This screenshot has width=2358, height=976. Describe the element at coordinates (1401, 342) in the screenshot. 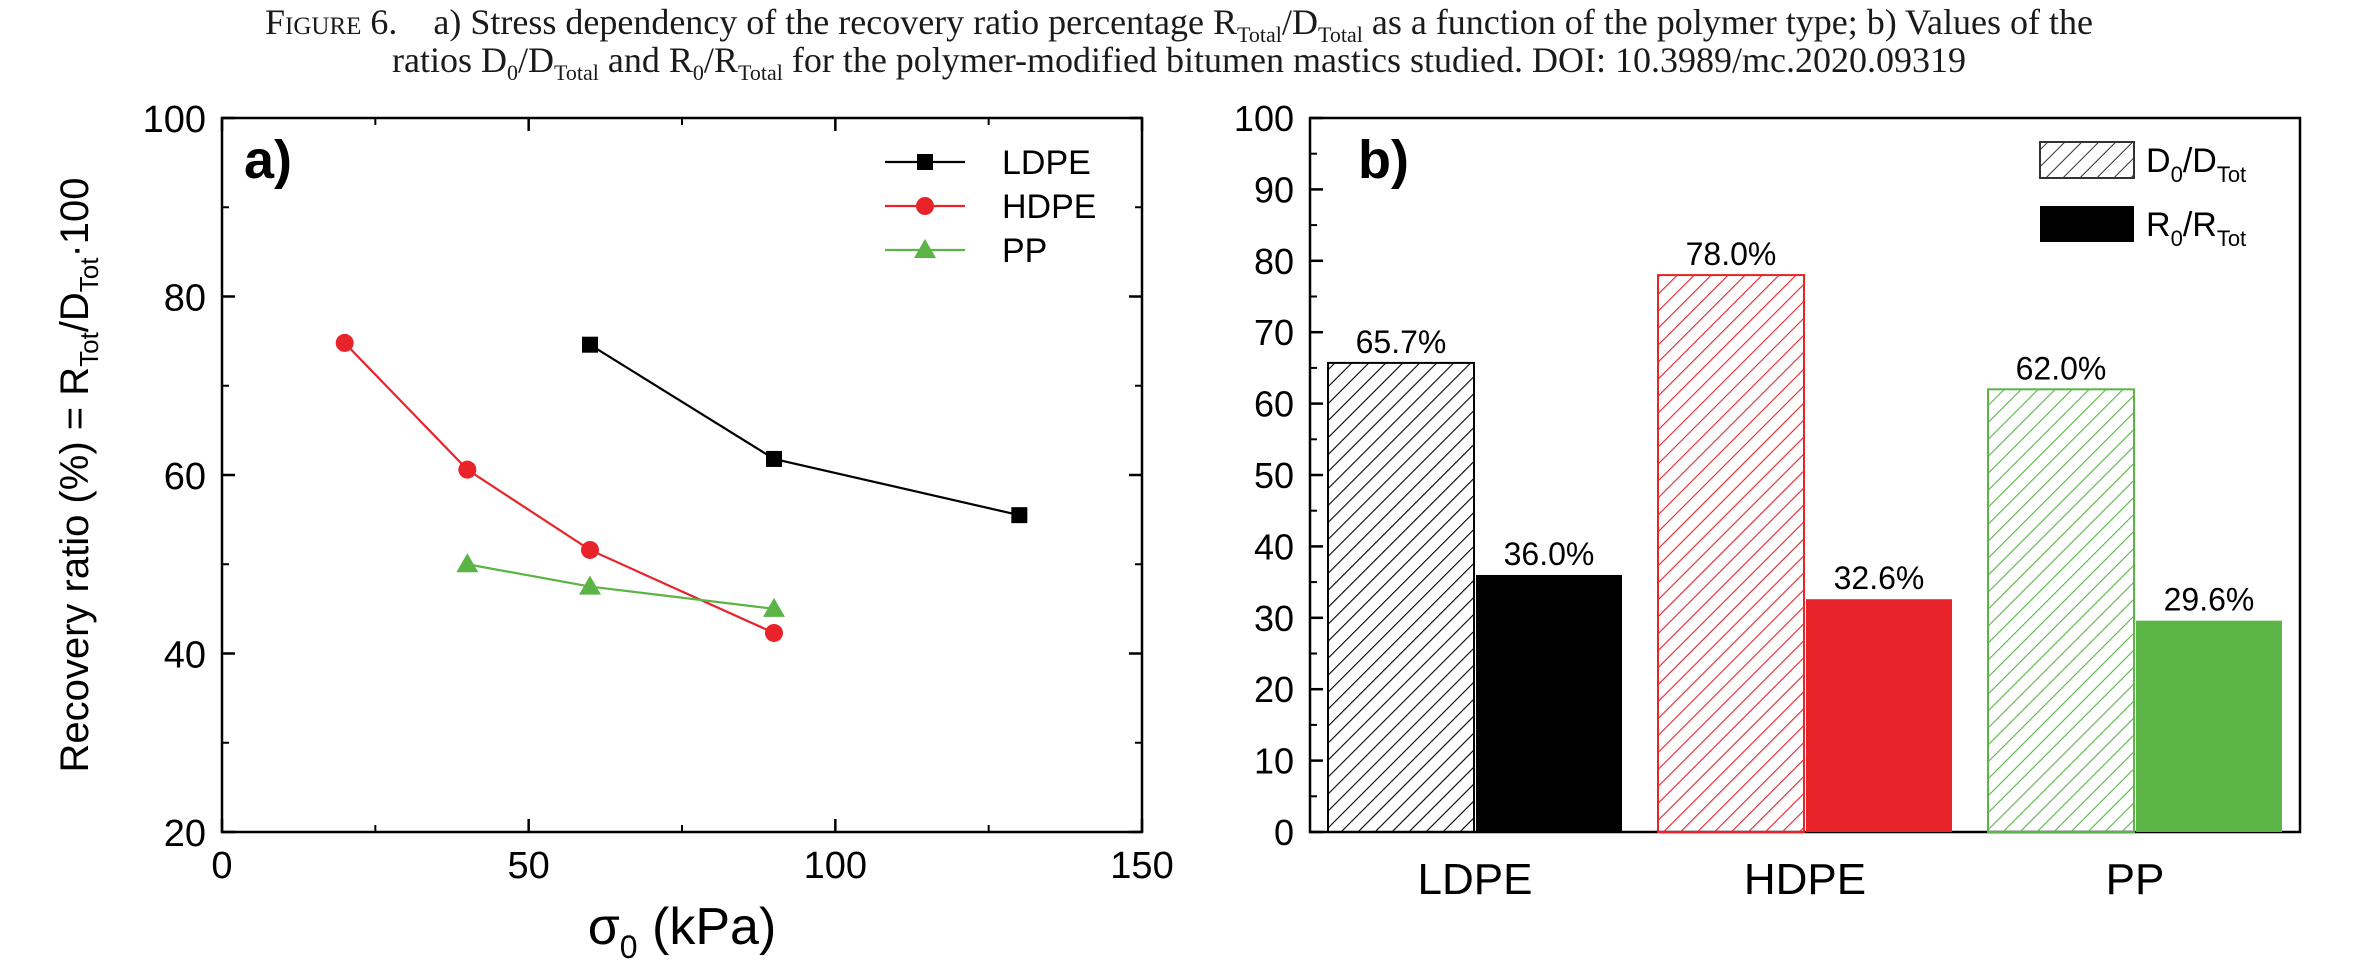

I see `bar-value-label: 65.7%` at that location.